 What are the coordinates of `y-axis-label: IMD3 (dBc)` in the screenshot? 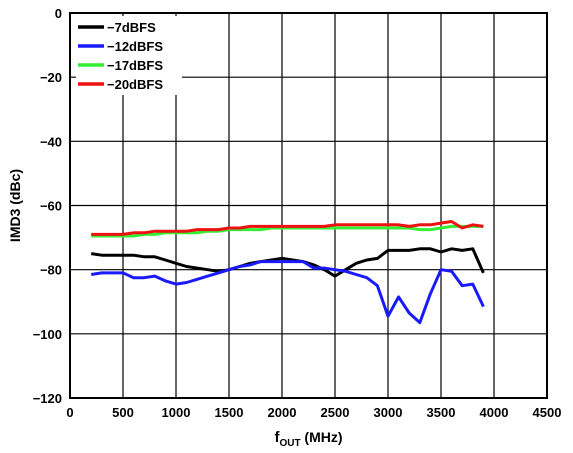 It's located at (15, 205).